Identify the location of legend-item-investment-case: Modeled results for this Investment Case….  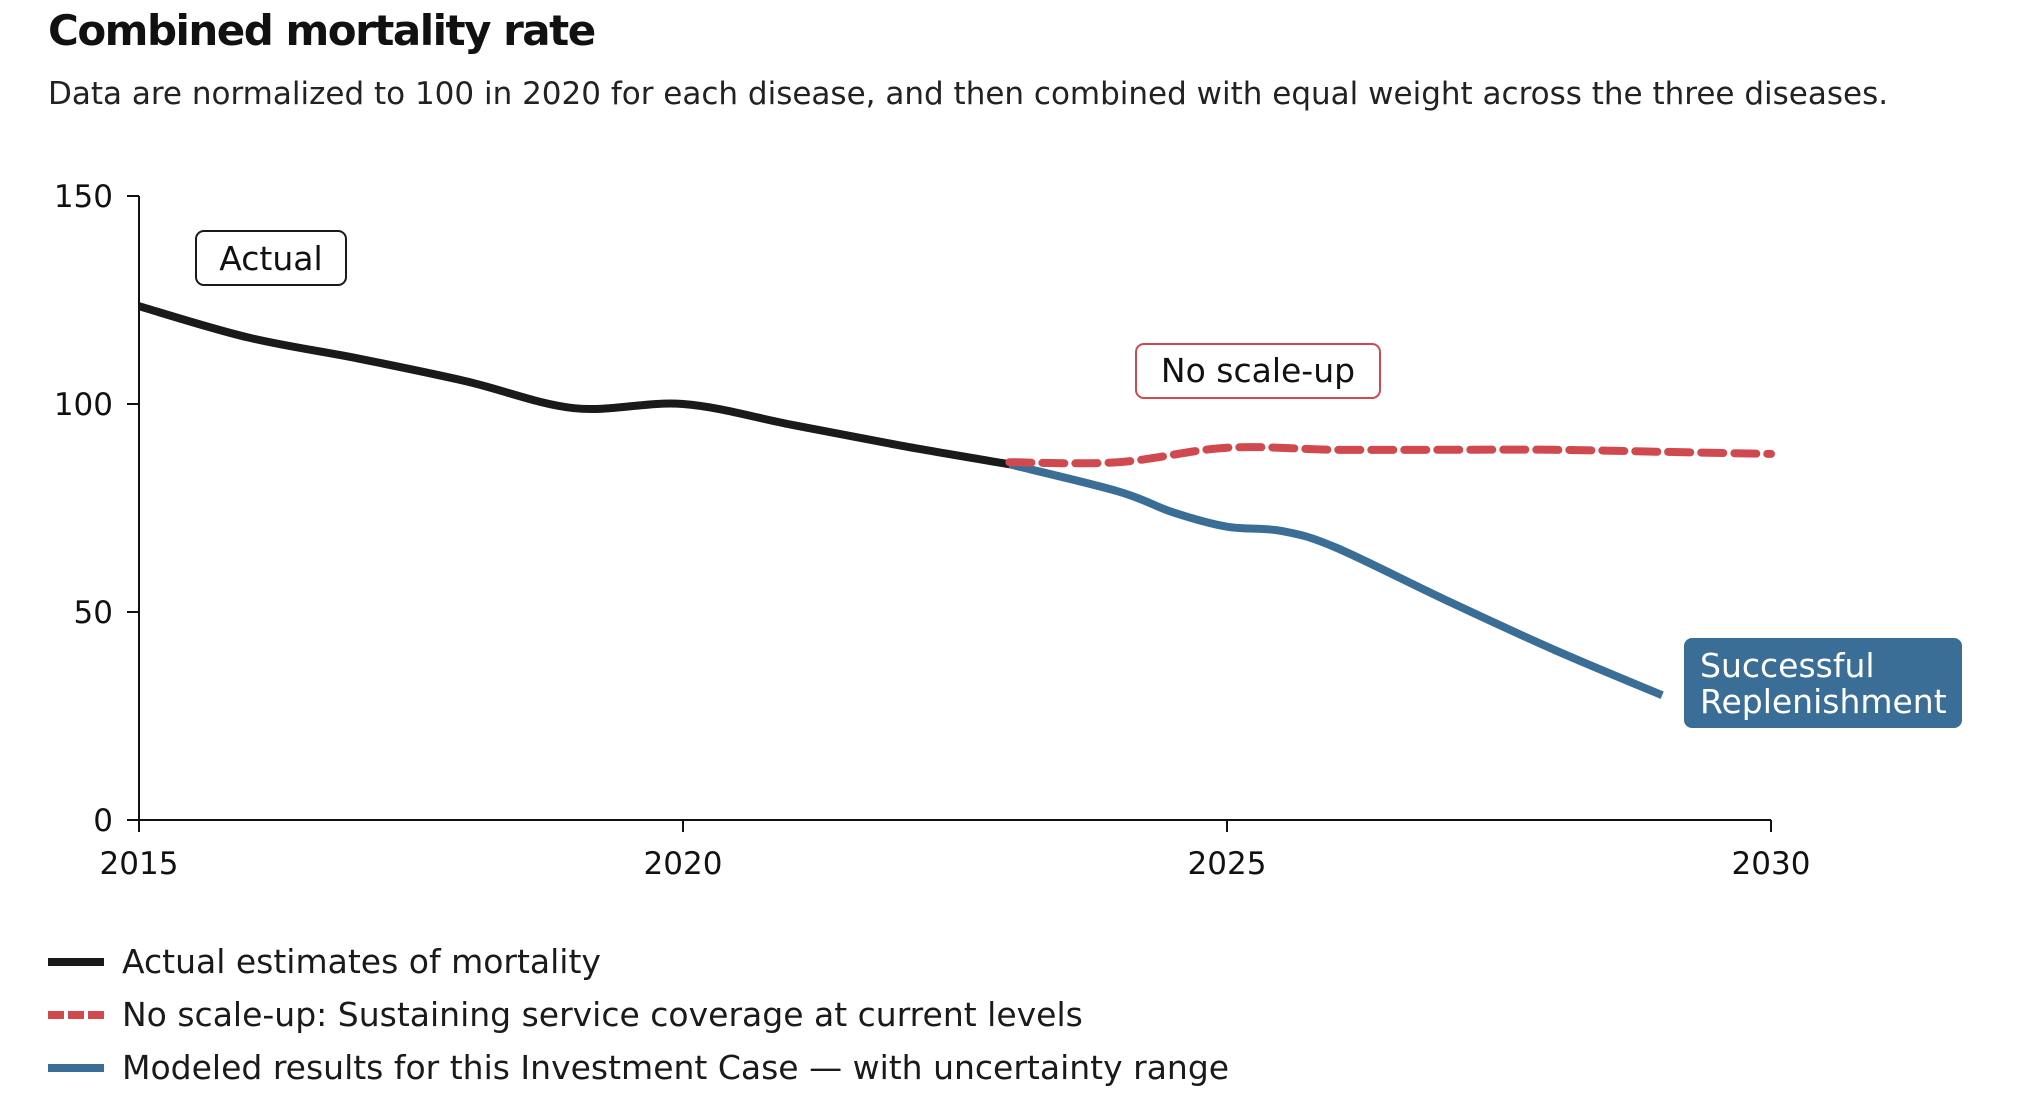
(638, 1067).